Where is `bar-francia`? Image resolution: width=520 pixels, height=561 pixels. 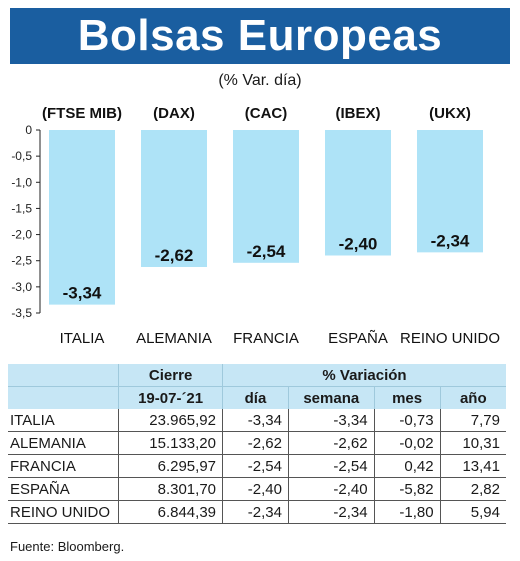
bar-francia is located at coordinates (266, 196).